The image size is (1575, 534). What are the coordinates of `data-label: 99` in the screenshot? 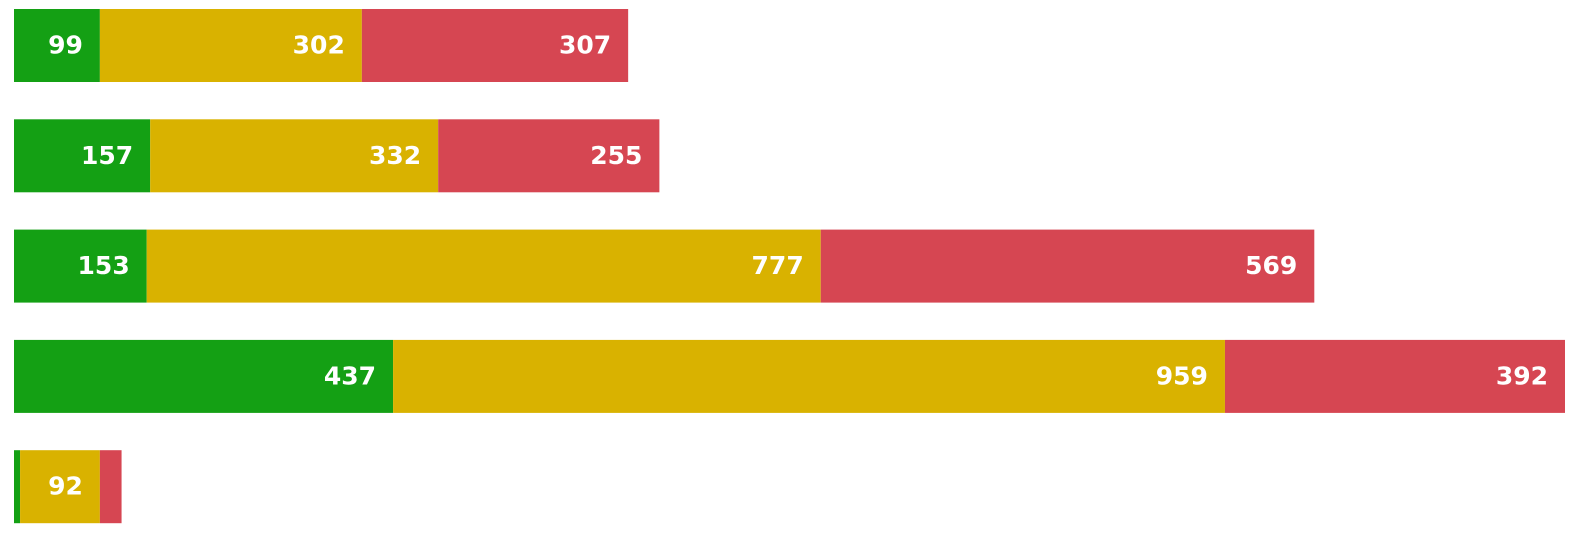 It's located at (65, 45).